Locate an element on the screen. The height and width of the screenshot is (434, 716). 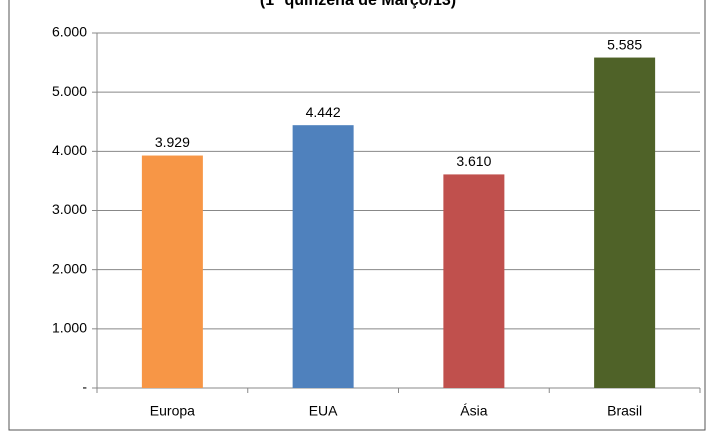
x-tick-label: Europa is located at coordinates (172, 411).